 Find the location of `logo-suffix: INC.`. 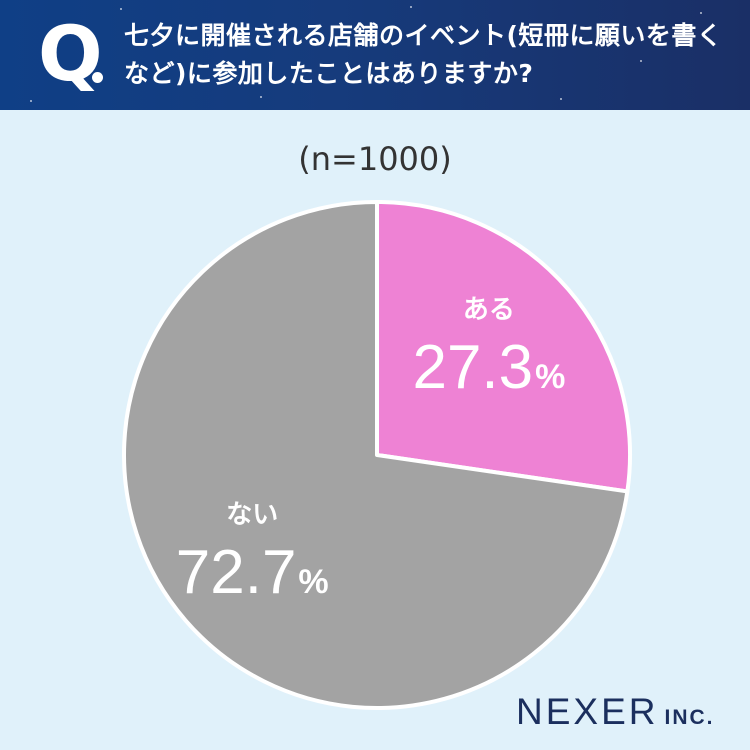

logo-suffix: INC. is located at coordinates (689, 717).